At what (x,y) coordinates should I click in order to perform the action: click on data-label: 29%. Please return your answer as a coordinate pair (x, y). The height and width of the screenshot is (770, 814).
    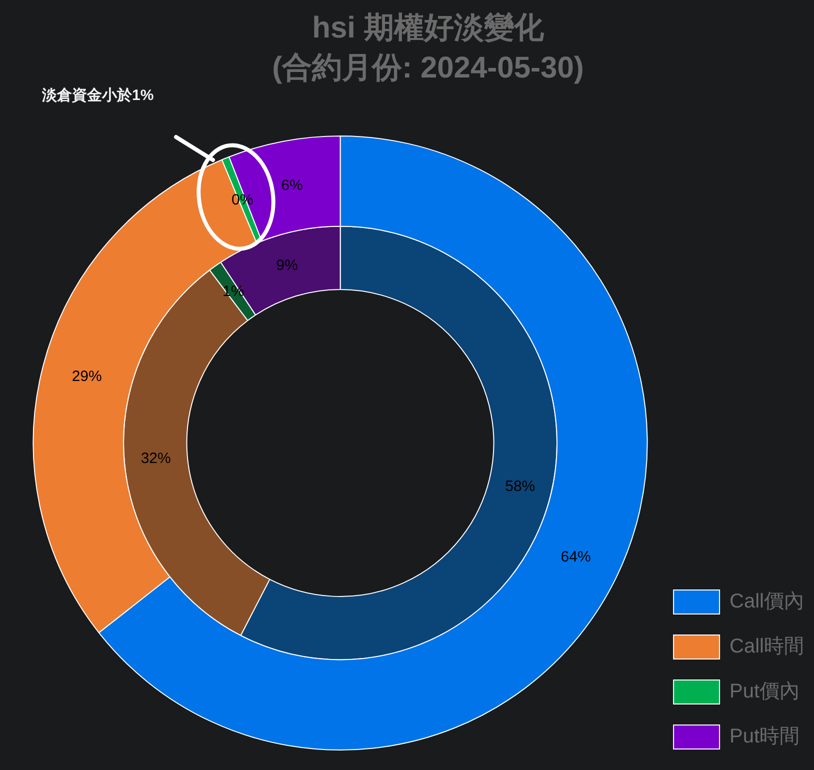
    Looking at the image, I should click on (87, 377).